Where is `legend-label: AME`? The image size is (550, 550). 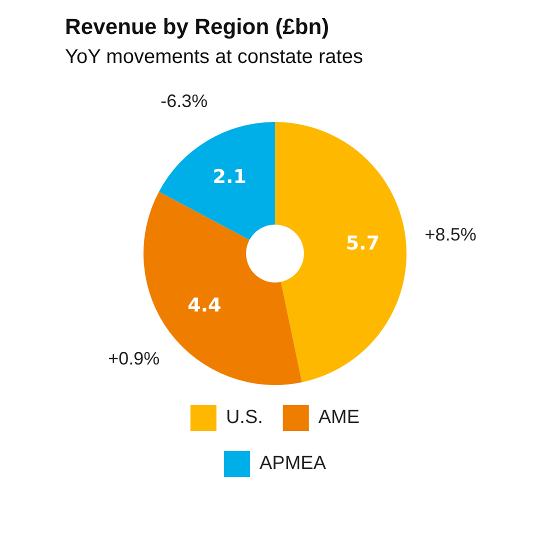 legend-label: AME is located at coordinates (339, 417).